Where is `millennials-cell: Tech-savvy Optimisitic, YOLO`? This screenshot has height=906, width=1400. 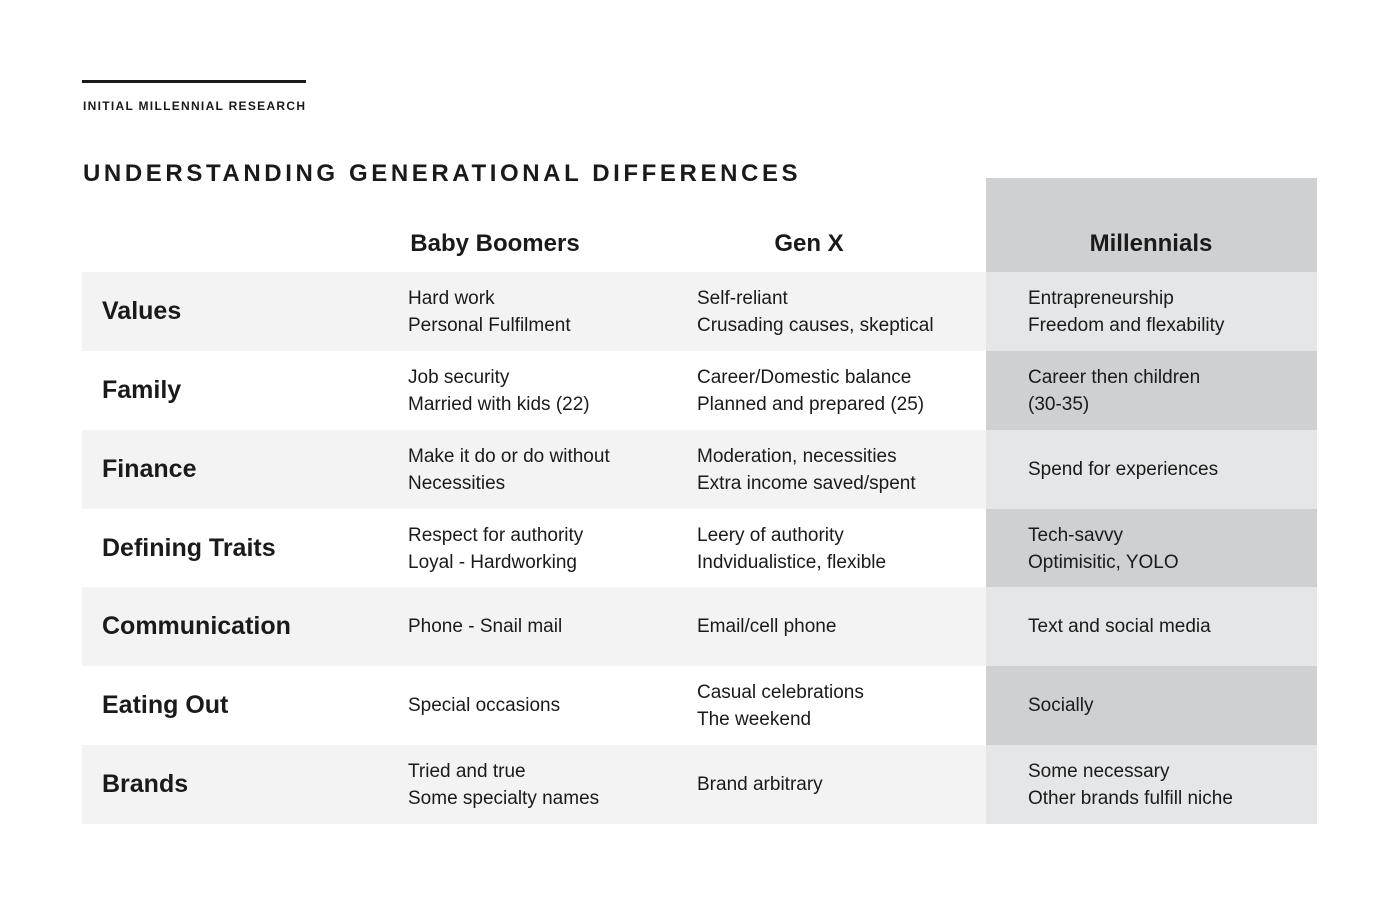
millennials-cell: Tech-savvy Optimisitic, YOLO is located at coordinates (1103, 548).